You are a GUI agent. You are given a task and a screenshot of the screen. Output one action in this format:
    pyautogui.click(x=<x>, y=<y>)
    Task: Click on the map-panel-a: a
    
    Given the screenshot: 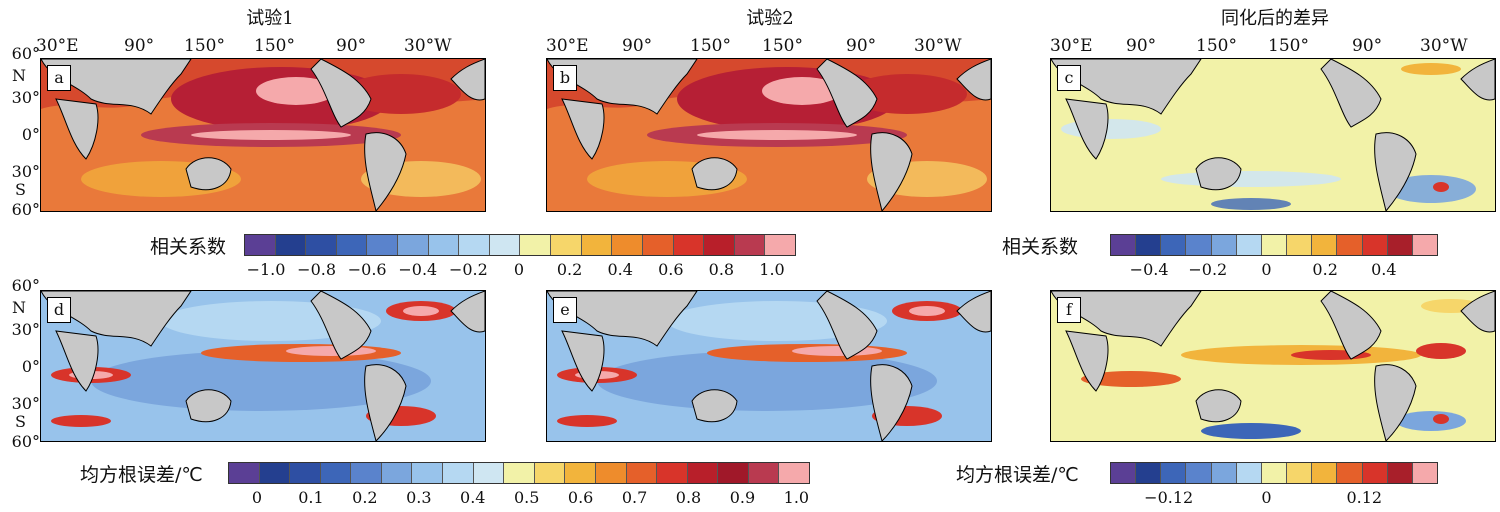 What is the action you would take?
    pyautogui.click(x=263, y=135)
    